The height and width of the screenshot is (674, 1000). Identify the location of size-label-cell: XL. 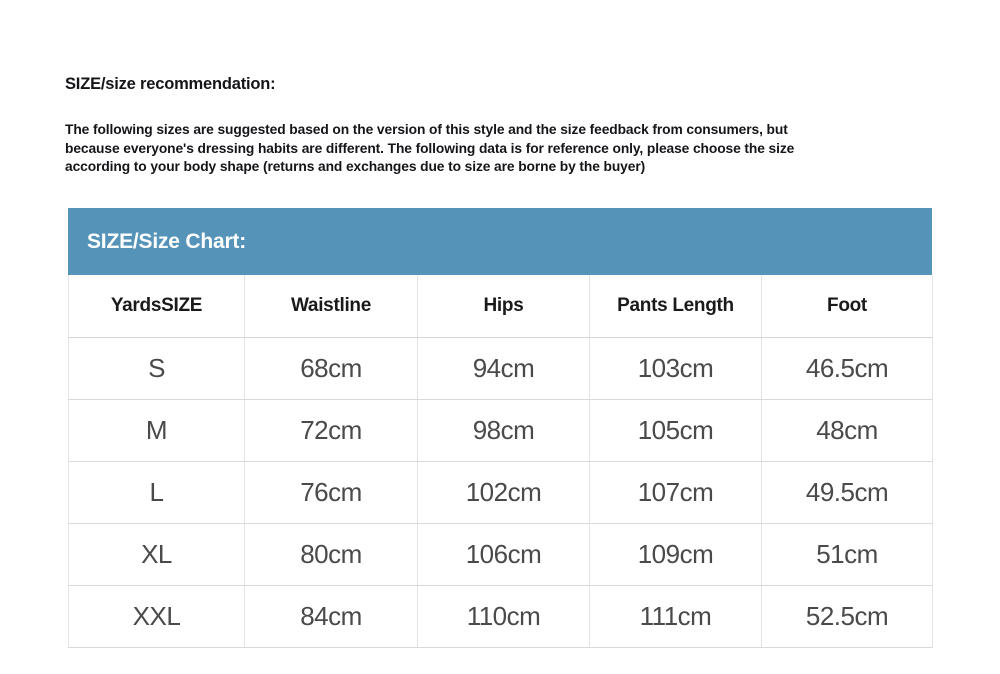
(156, 554).